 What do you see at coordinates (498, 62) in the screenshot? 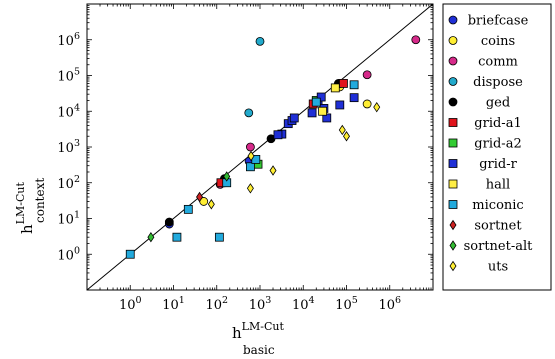
I see `legend-label-comm: comm` at bounding box center [498, 62].